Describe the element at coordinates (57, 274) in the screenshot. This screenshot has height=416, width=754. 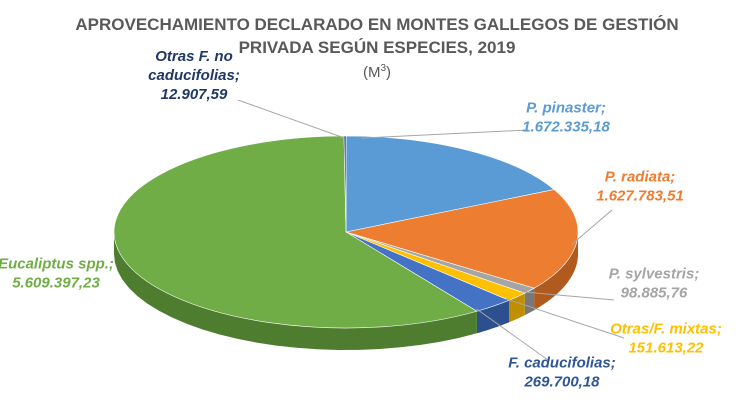
I see `slice-label-5: Eucaliptus spp.; 5.609.397,23` at that location.